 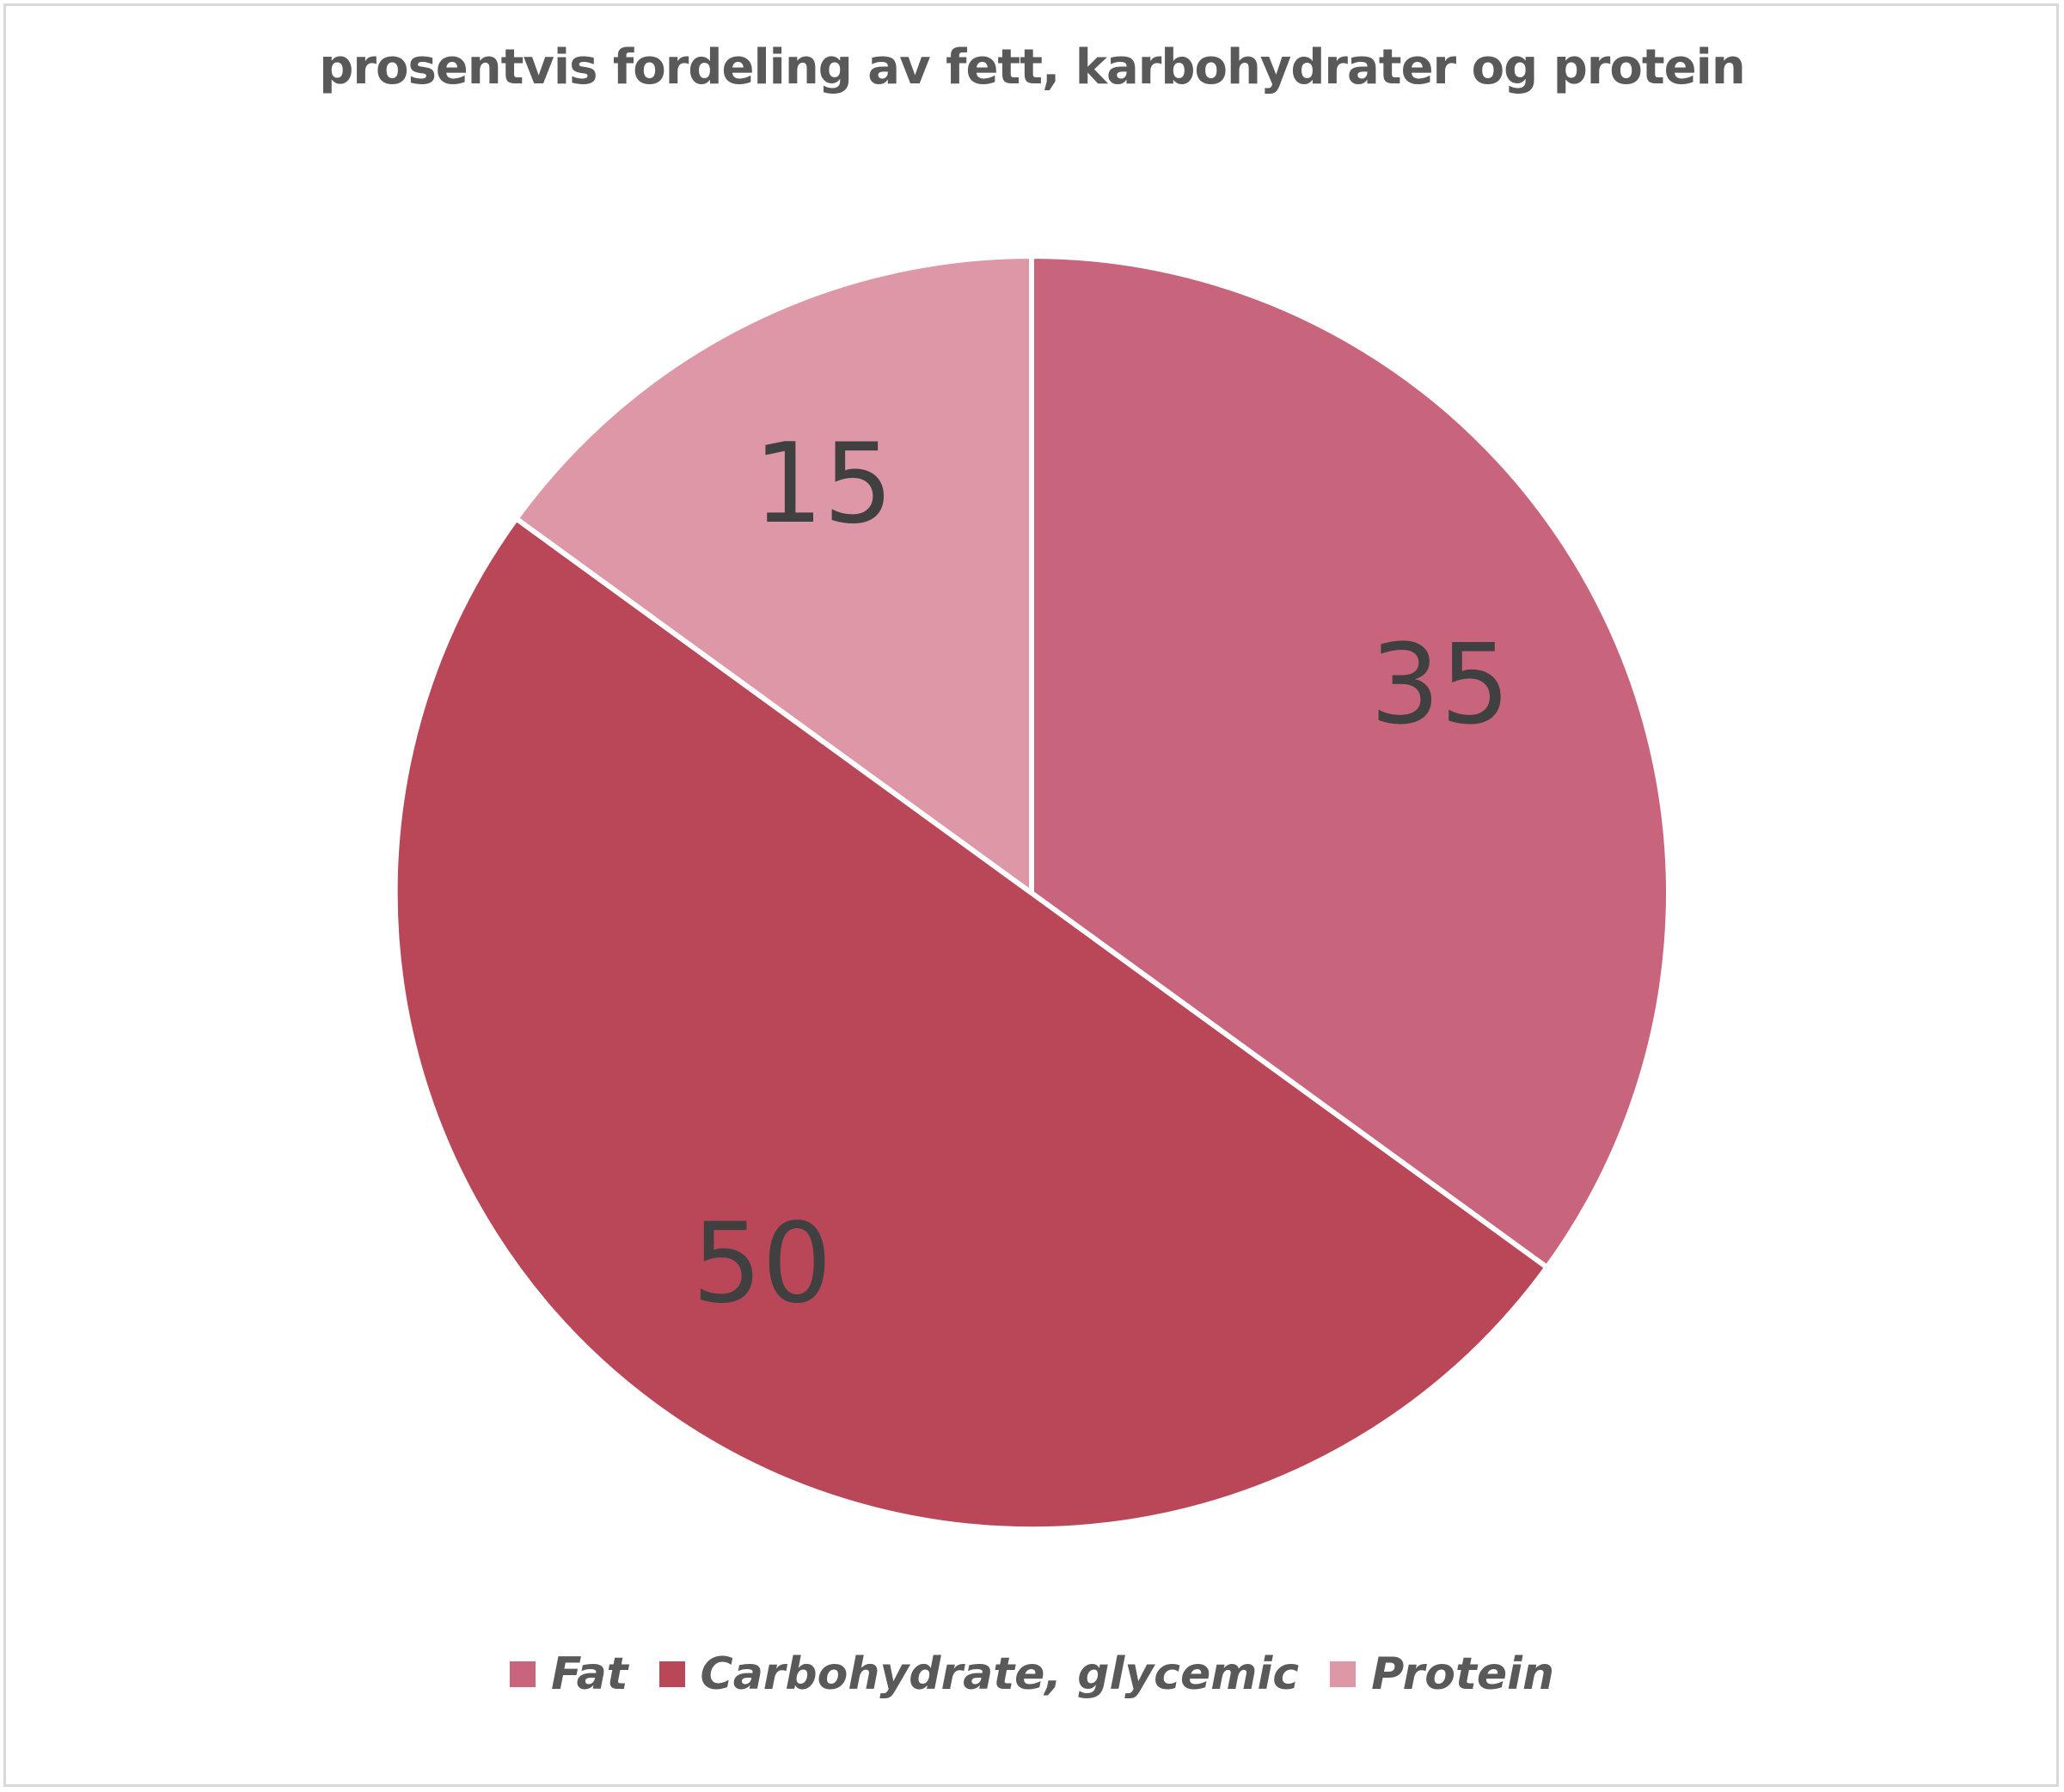 What do you see at coordinates (523, 1674) in the screenshot?
I see `legend-swatch-fat` at bounding box center [523, 1674].